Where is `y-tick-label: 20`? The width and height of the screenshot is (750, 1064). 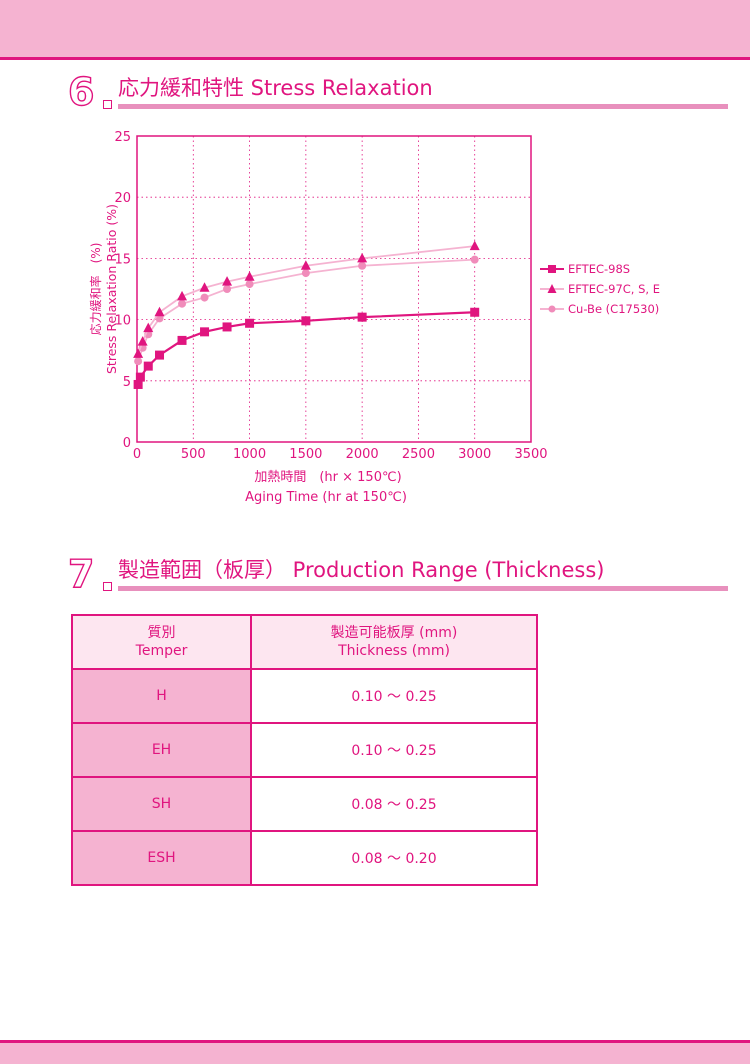
y-tick-label: 20 is located at coordinates (122, 198).